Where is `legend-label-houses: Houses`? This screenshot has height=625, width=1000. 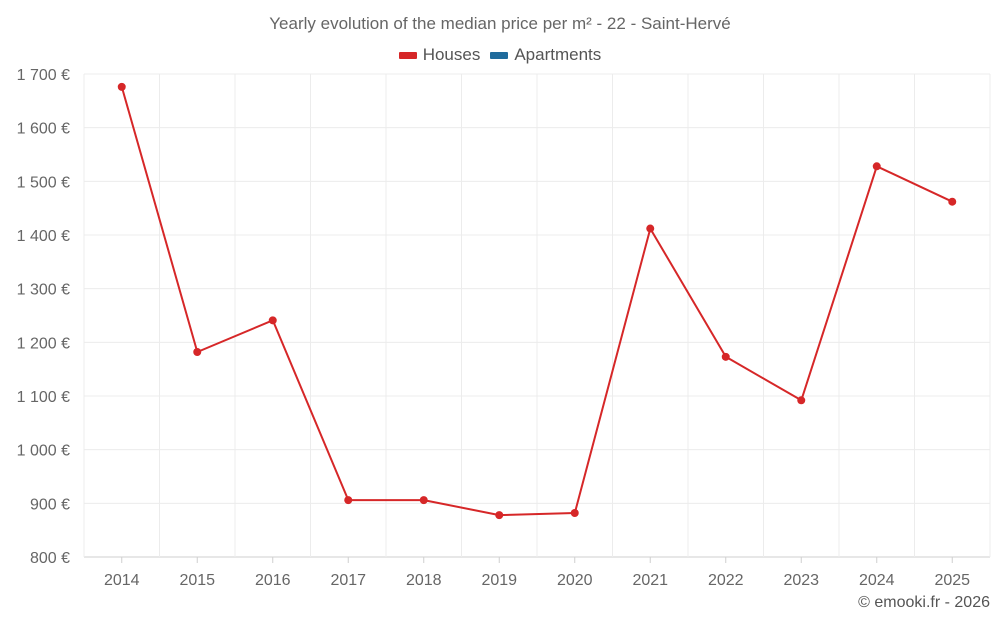 legend-label-houses: Houses is located at coordinates (451, 54).